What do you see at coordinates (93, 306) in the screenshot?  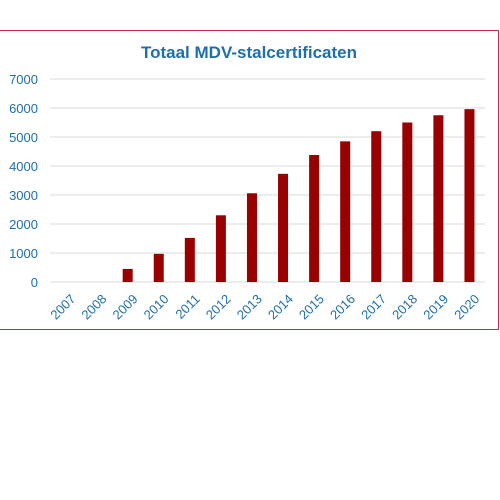 I see `x-tick-label: 2008` at bounding box center [93, 306].